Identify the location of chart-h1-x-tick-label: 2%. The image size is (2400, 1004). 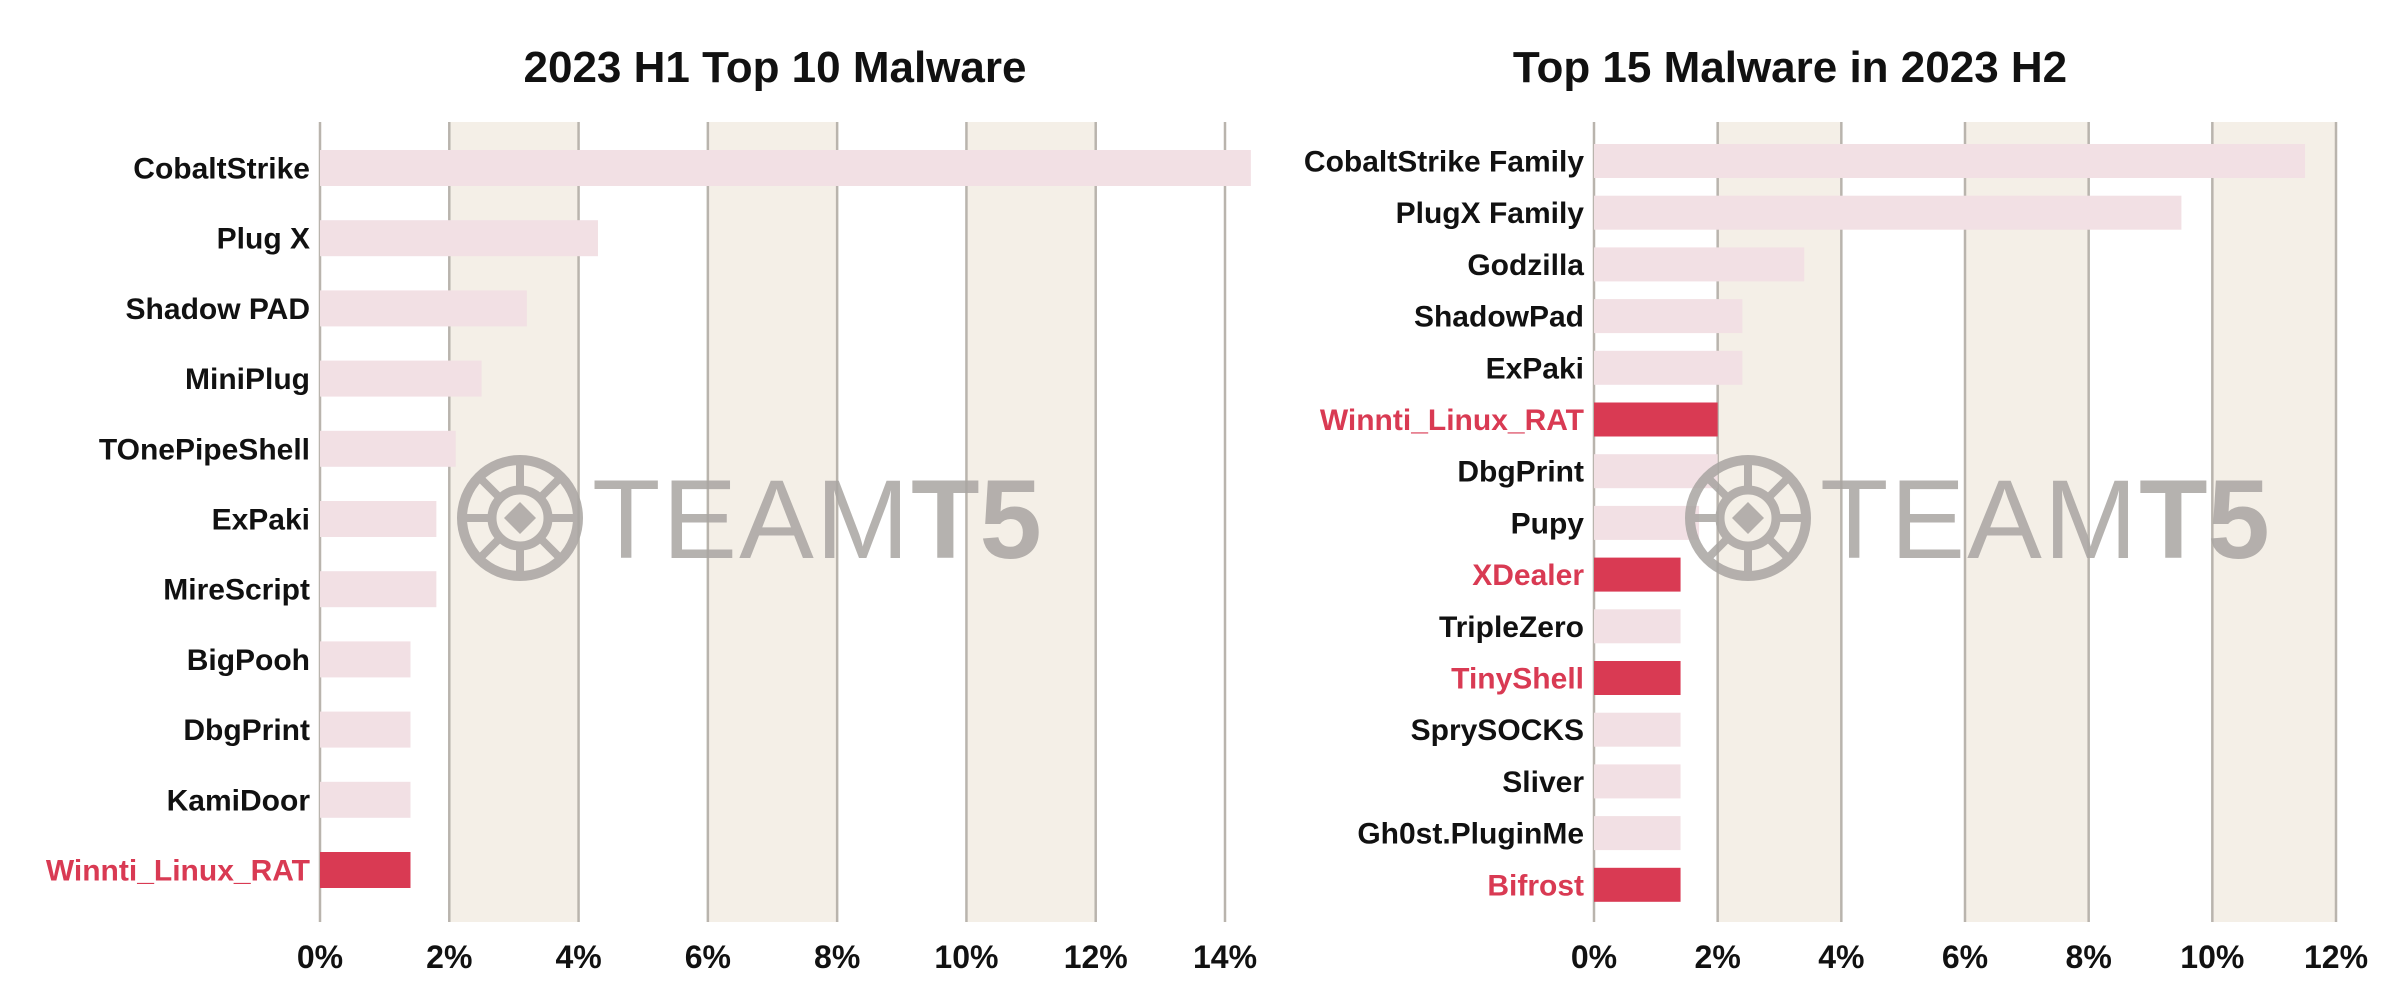
(449, 957).